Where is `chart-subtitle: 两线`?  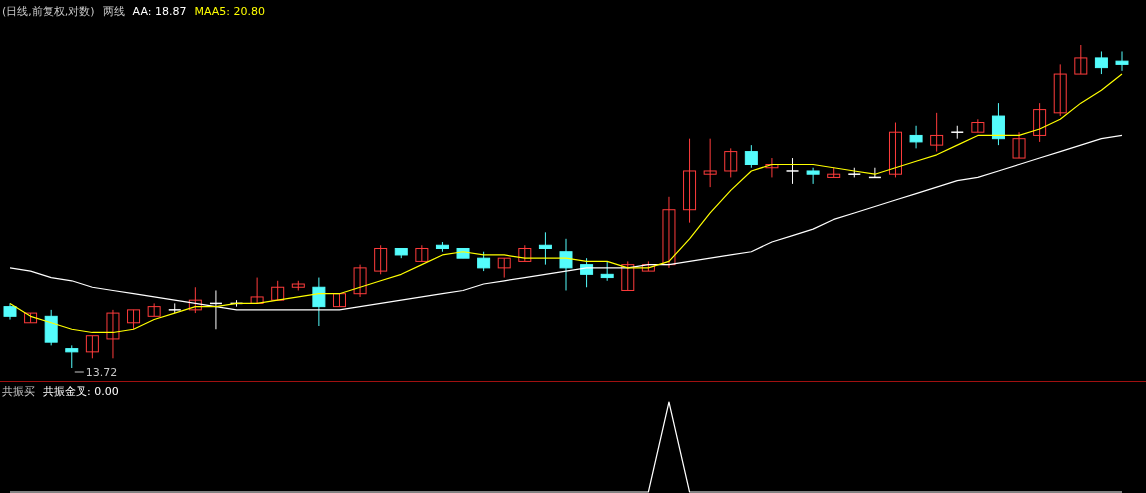
chart-subtitle: 两线 is located at coordinates (113, 11).